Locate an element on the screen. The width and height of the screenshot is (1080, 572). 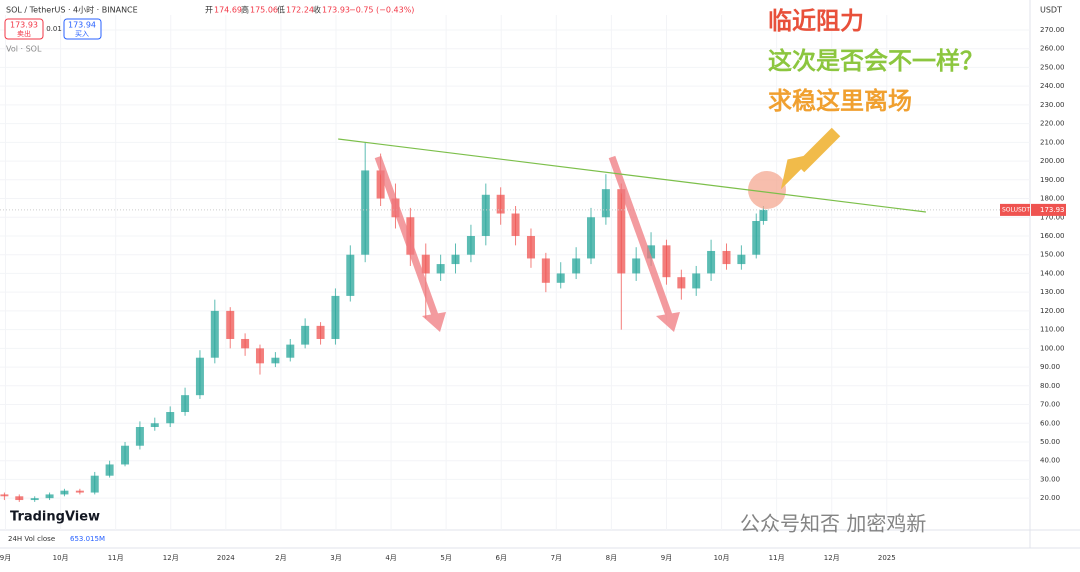
price-tag-box is located at coordinates (1048, 209).